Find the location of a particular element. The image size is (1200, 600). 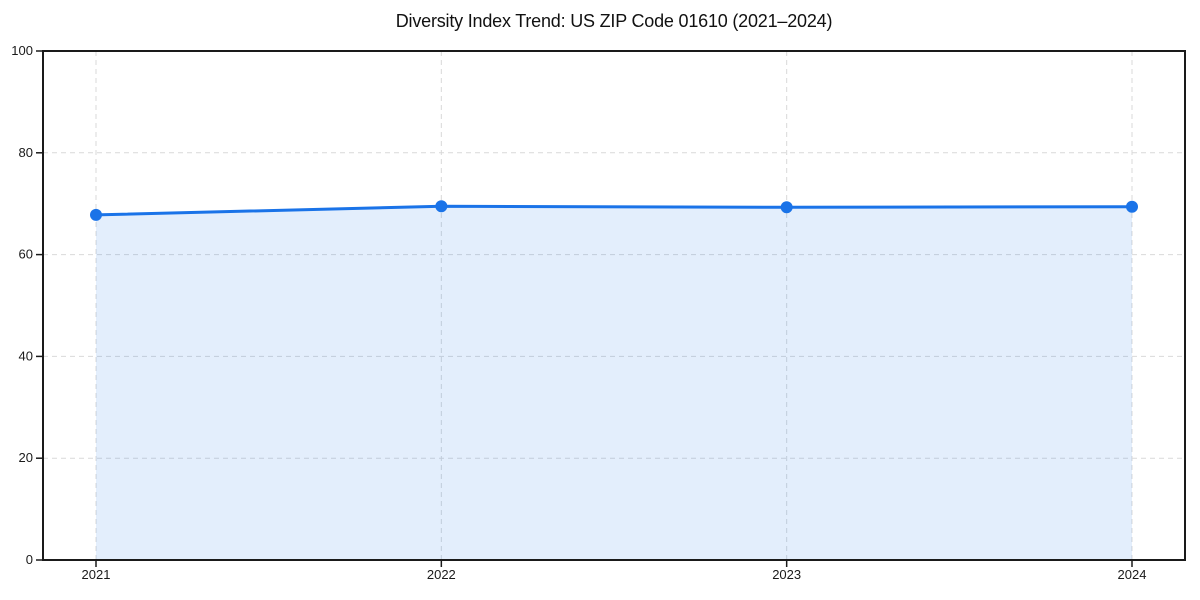

x-tick-label-2024: 2024 is located at coordinates (1132, 574).